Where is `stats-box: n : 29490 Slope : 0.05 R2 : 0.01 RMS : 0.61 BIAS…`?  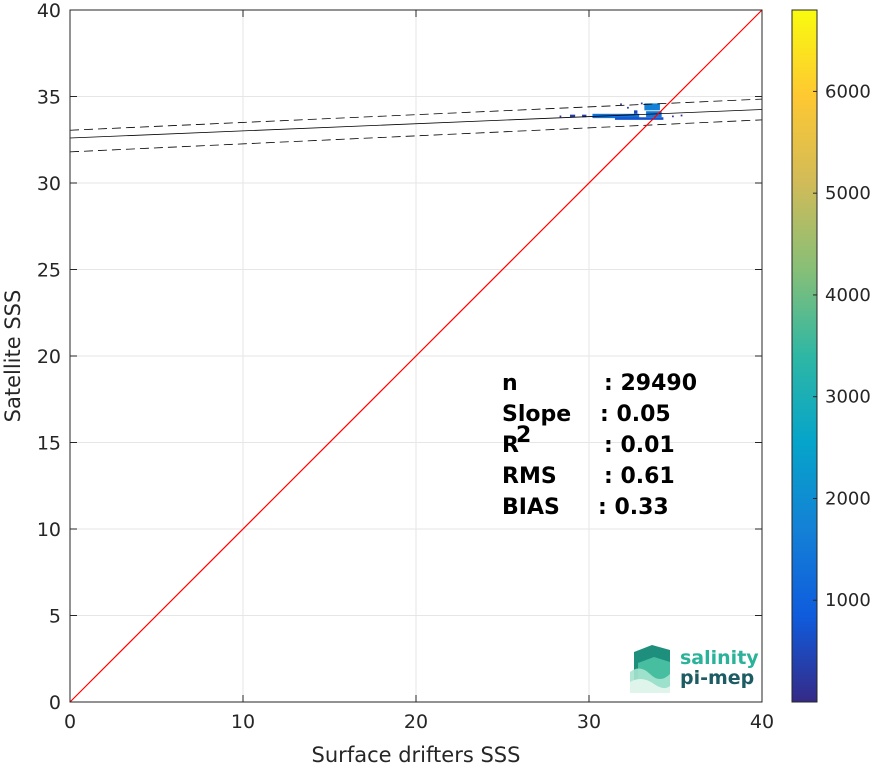
stats-box: n : 29490 Slope : 0.05 R2 : 0.01 RMS : 0.61 BIAS… is located at coordinates (599, 445).